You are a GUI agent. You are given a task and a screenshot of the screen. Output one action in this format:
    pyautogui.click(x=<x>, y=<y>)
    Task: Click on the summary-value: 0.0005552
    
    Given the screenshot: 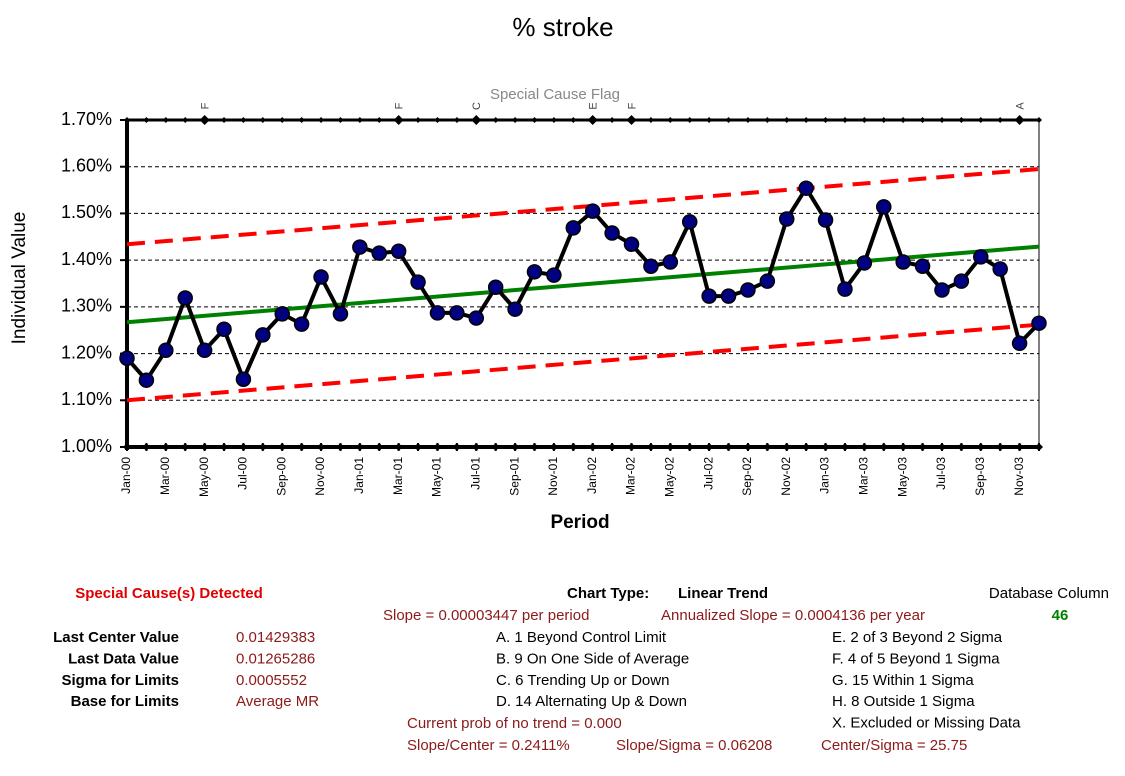 What is the action you would take?
    pyautogui.click(x=271, y=680)
    